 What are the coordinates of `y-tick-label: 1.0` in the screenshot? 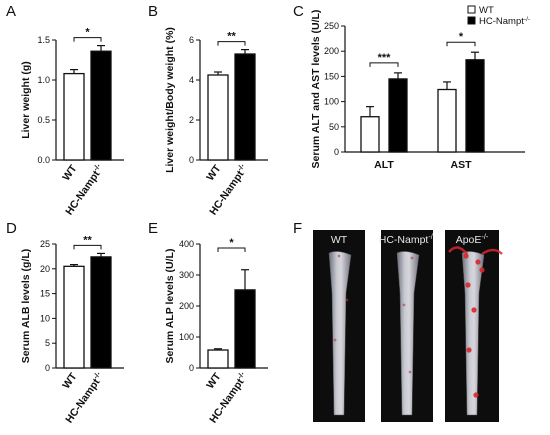 It's located at (43, 80).